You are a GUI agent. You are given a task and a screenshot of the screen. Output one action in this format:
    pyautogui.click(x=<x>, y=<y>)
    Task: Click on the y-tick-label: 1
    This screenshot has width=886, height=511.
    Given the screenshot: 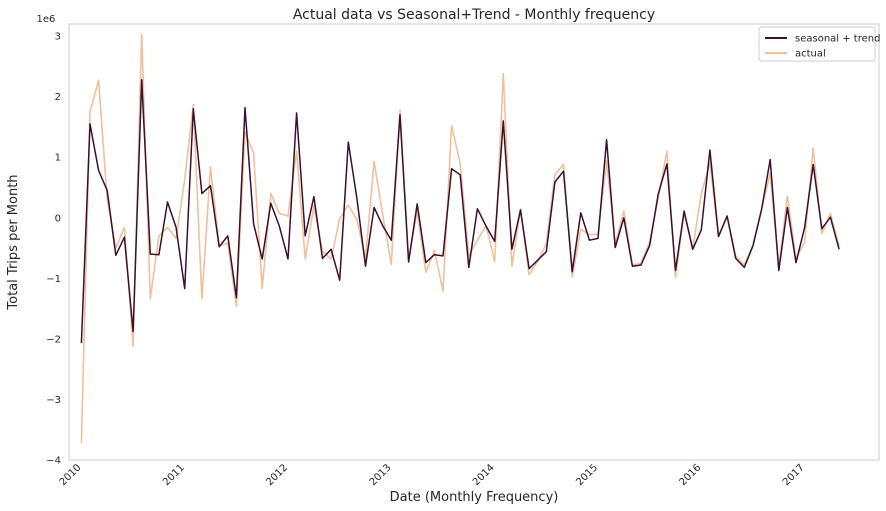 What is the action you would take?
    pyautogui.click(x=58, y=158)
    